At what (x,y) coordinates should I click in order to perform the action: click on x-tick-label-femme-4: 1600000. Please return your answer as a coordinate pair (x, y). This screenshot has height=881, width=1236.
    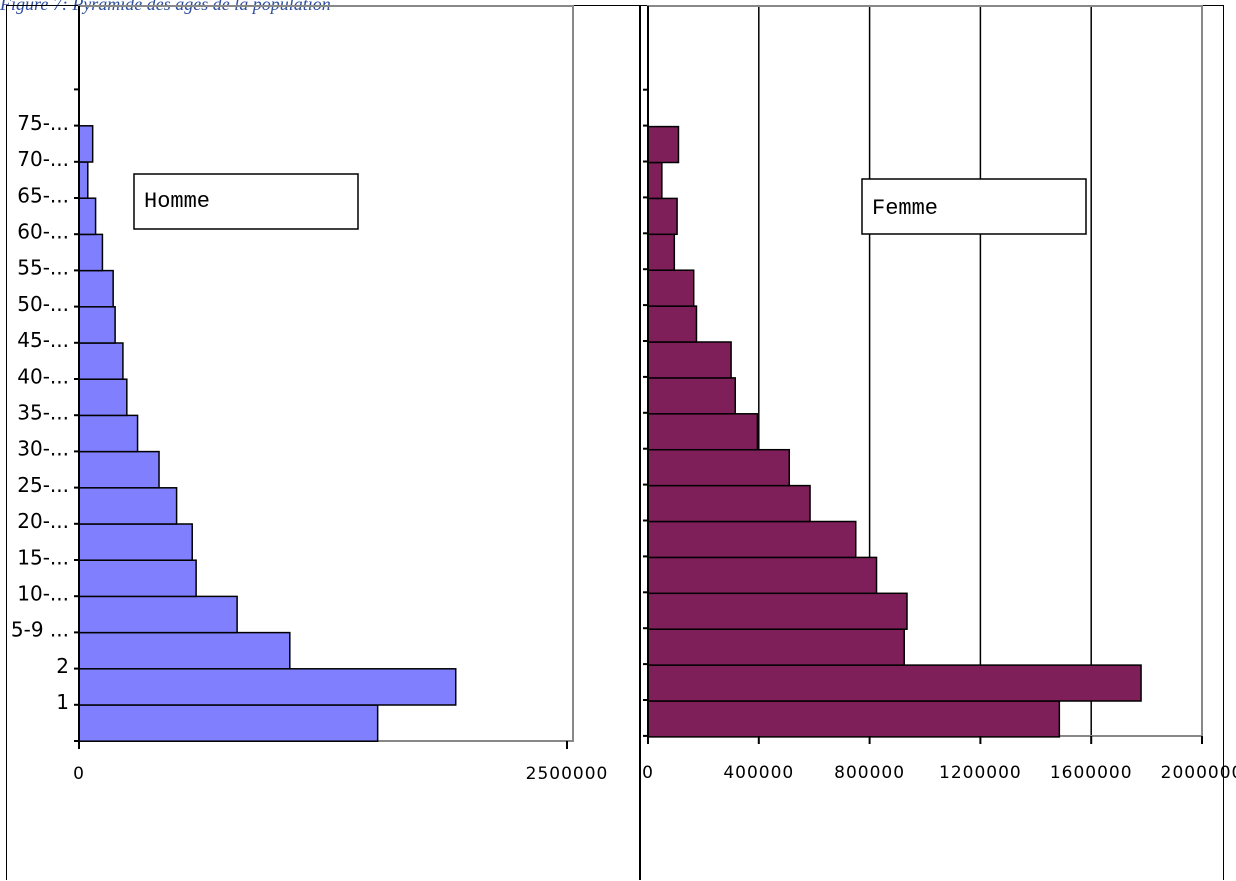
    Looking at the image, I should click on (1091, 773).